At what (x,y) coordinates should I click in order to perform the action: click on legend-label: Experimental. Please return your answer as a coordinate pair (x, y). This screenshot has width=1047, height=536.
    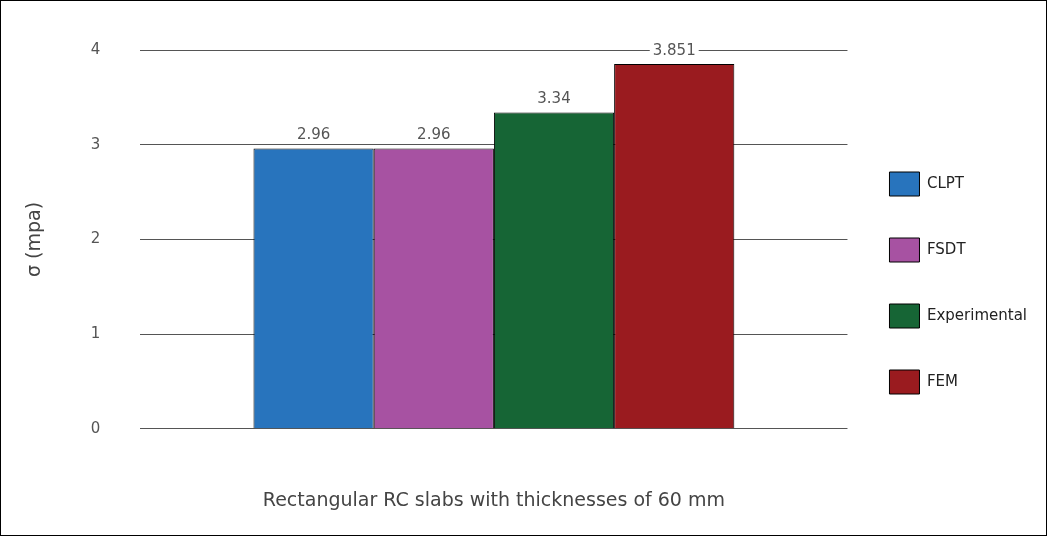
    Looking at the image, I should click on (976, 314).